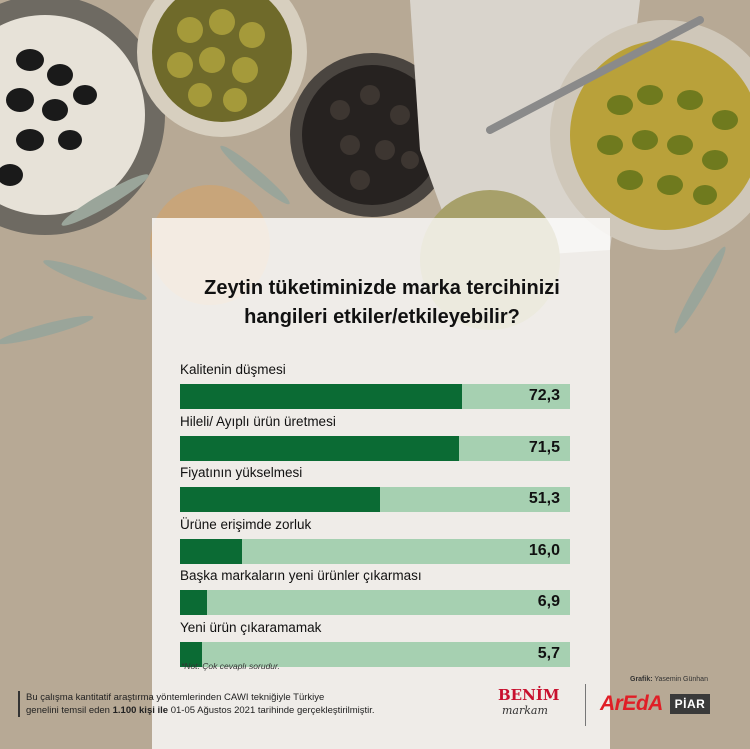  I want to click on bar-value-label: 71,5, so click(544, 447).